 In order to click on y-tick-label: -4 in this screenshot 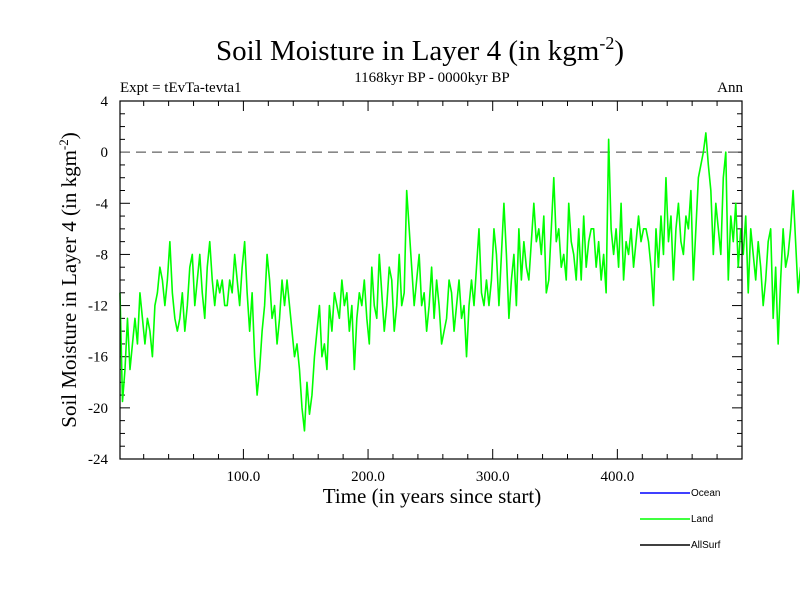, I will do `click(102, 204)`.